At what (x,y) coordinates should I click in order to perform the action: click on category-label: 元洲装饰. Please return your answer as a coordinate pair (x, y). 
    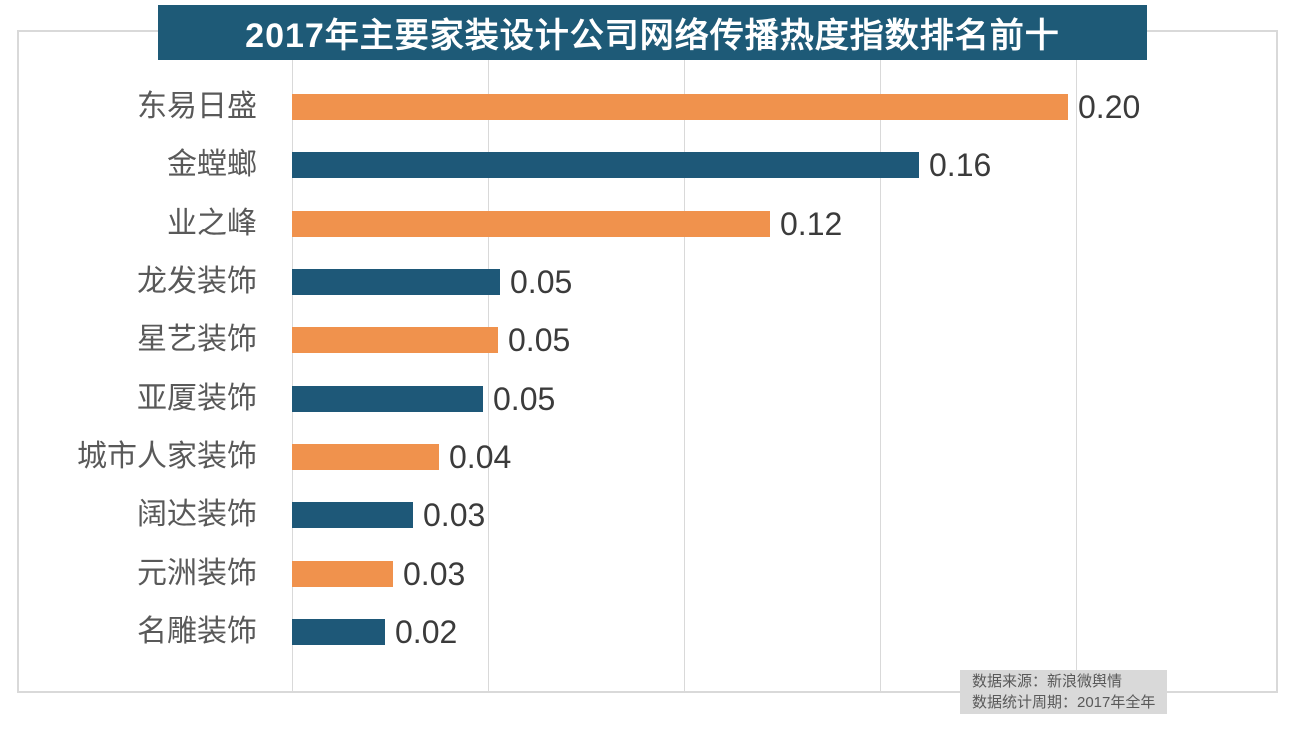
    Looking at the image, I should click on (197, 573).